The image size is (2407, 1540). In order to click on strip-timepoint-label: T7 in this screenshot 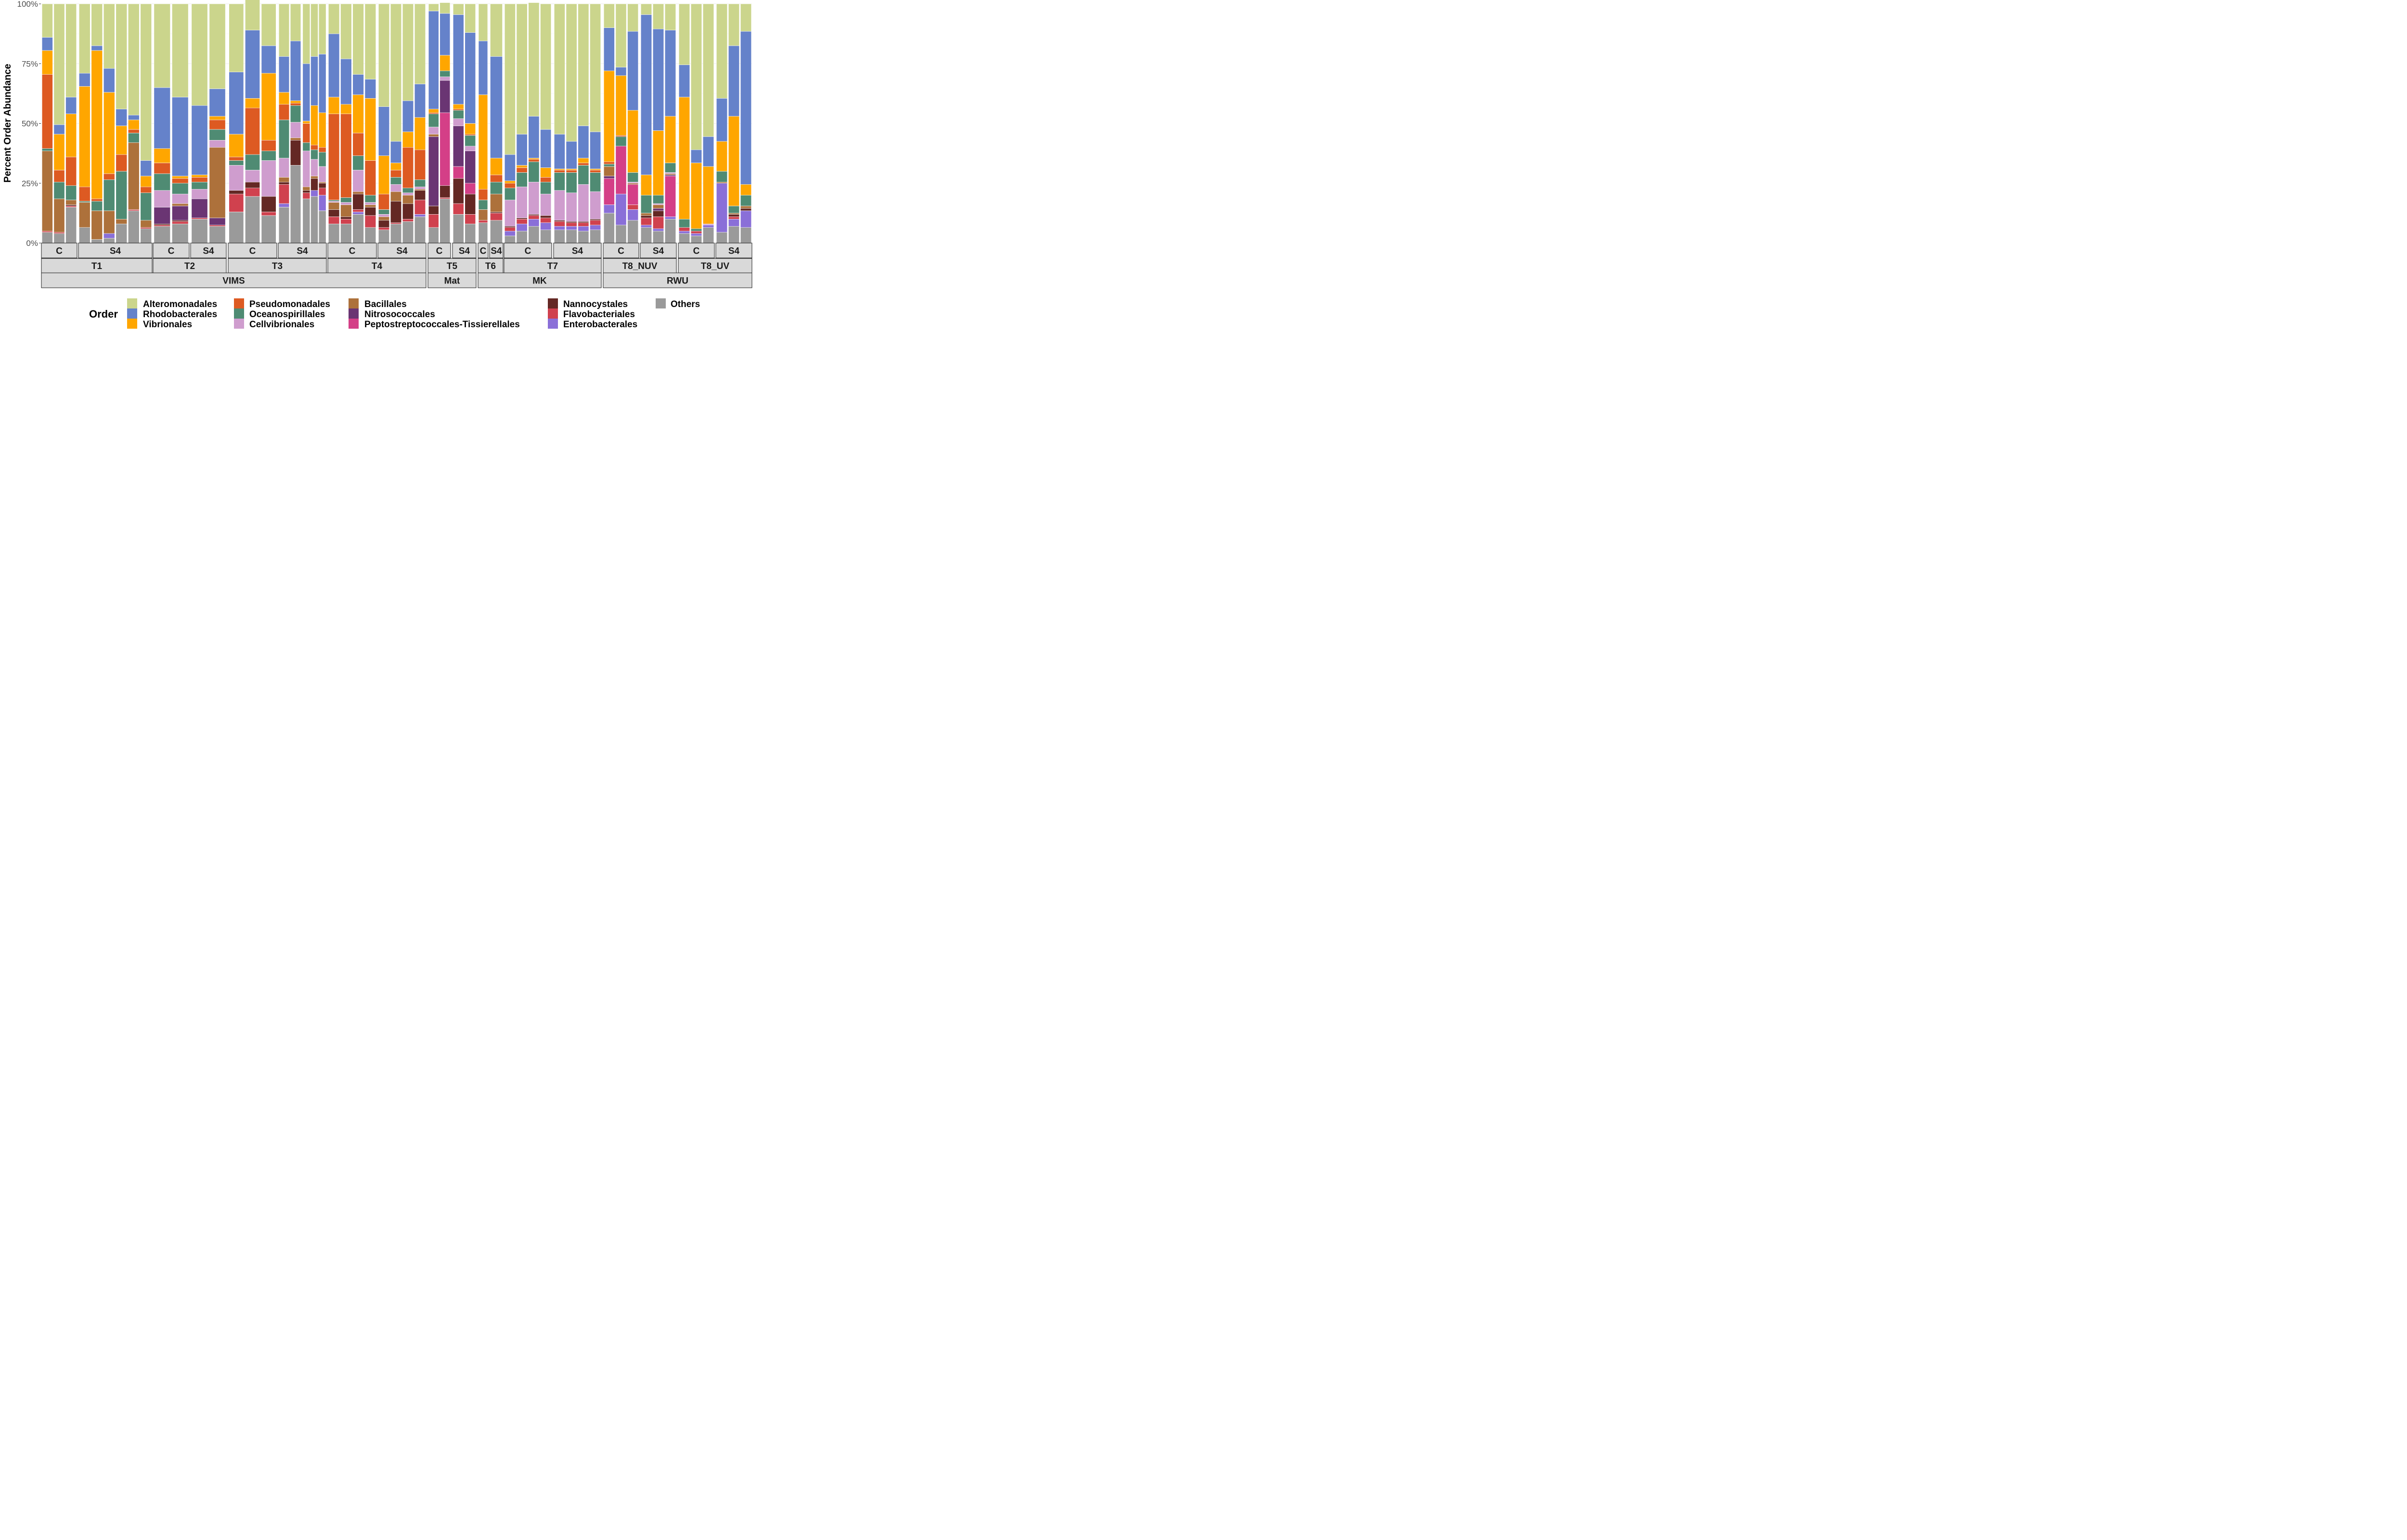, I will do `click(552, 266)`.